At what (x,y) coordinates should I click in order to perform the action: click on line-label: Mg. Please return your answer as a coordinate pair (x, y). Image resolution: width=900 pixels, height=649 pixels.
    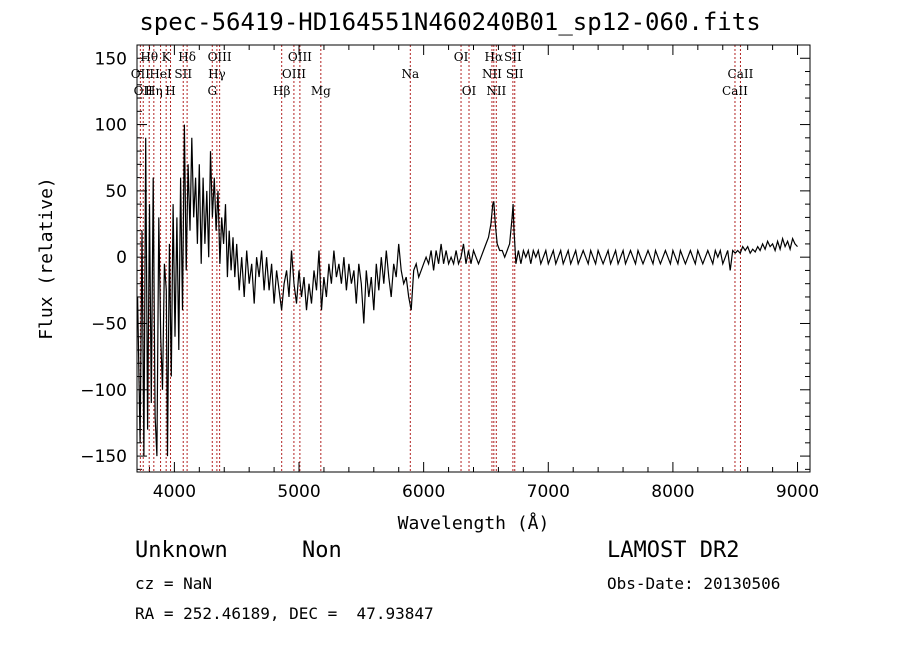
    Looking at the image, I should click on (321, 91).